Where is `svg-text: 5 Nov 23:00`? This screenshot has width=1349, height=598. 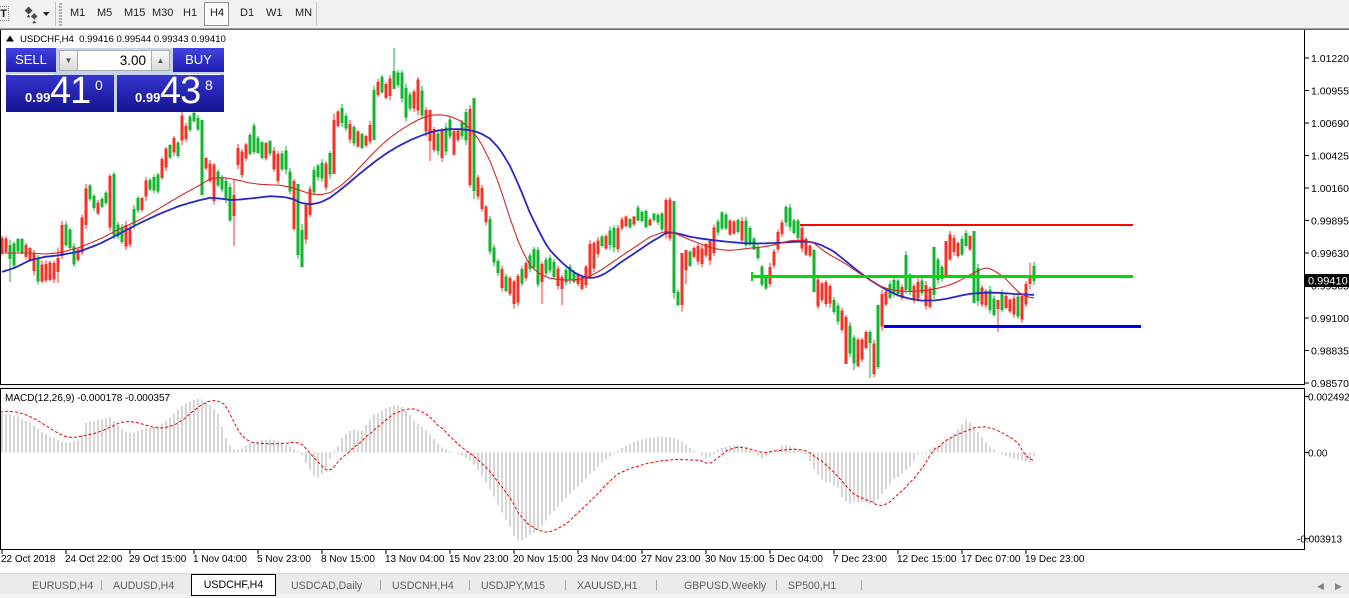 svg-text: 5 Nov 23:00 is located at coordinates (284, 559).